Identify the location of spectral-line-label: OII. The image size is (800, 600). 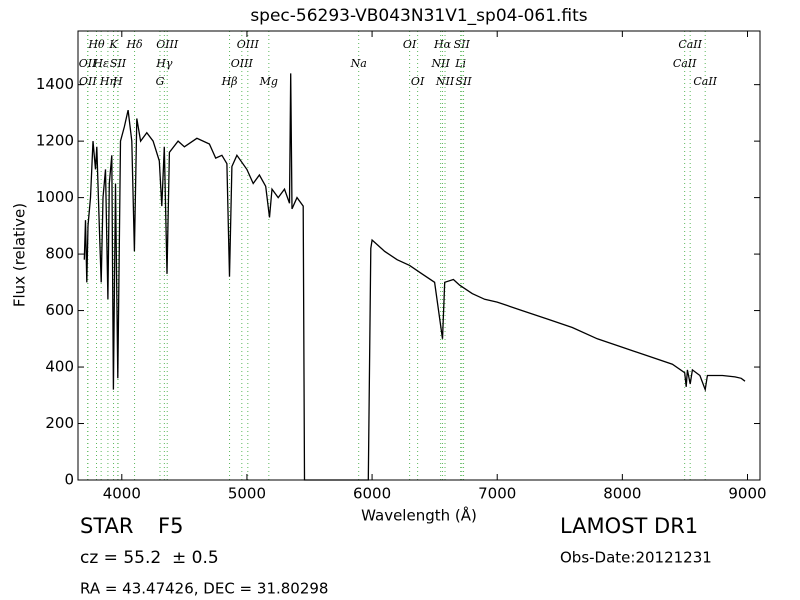
(88, 81).